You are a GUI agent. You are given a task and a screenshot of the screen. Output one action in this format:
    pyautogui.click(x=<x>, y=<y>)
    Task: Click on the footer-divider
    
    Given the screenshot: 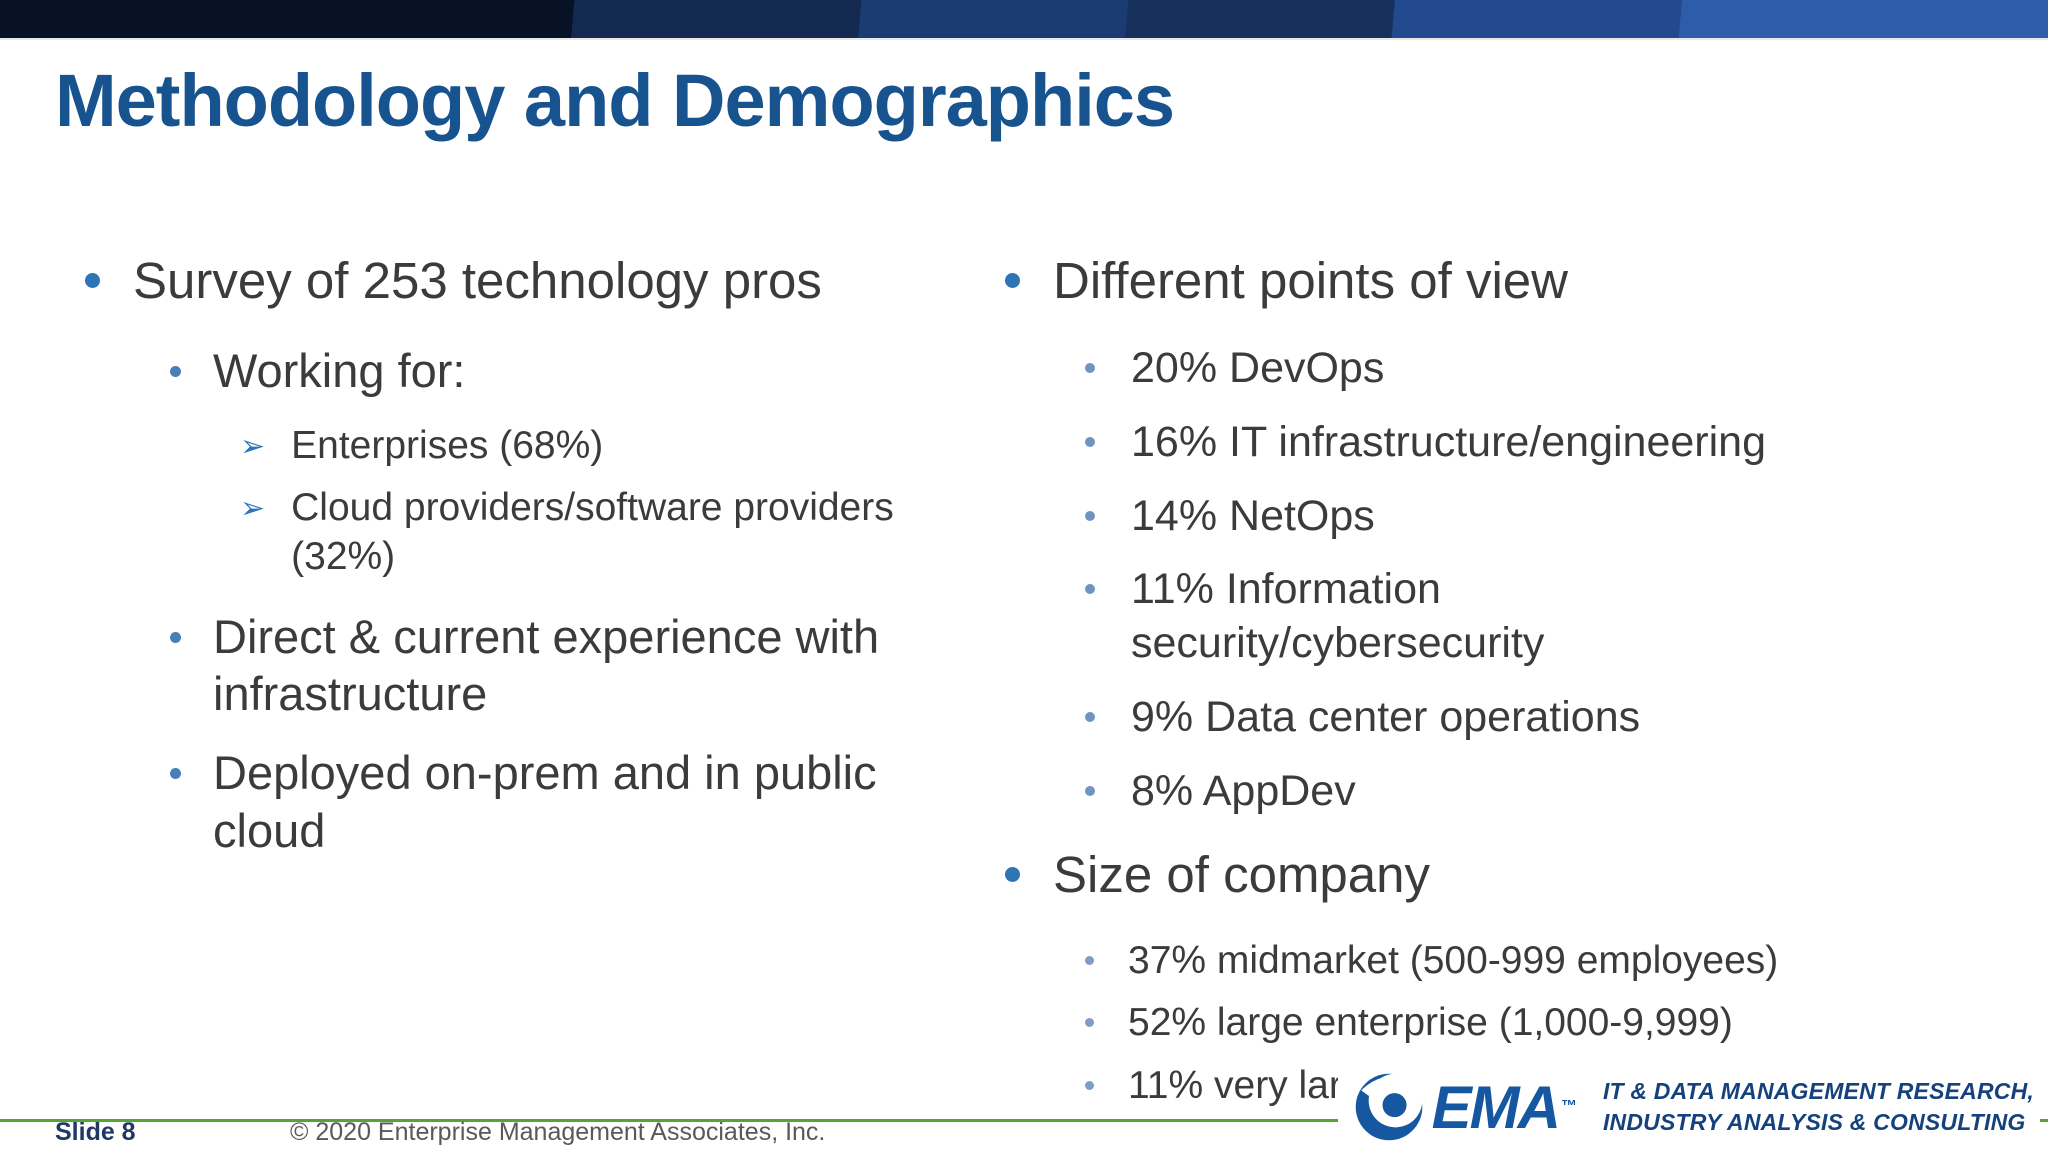 What is the action you would take?
    pyautogui.click(x=1024, y=1120)
    